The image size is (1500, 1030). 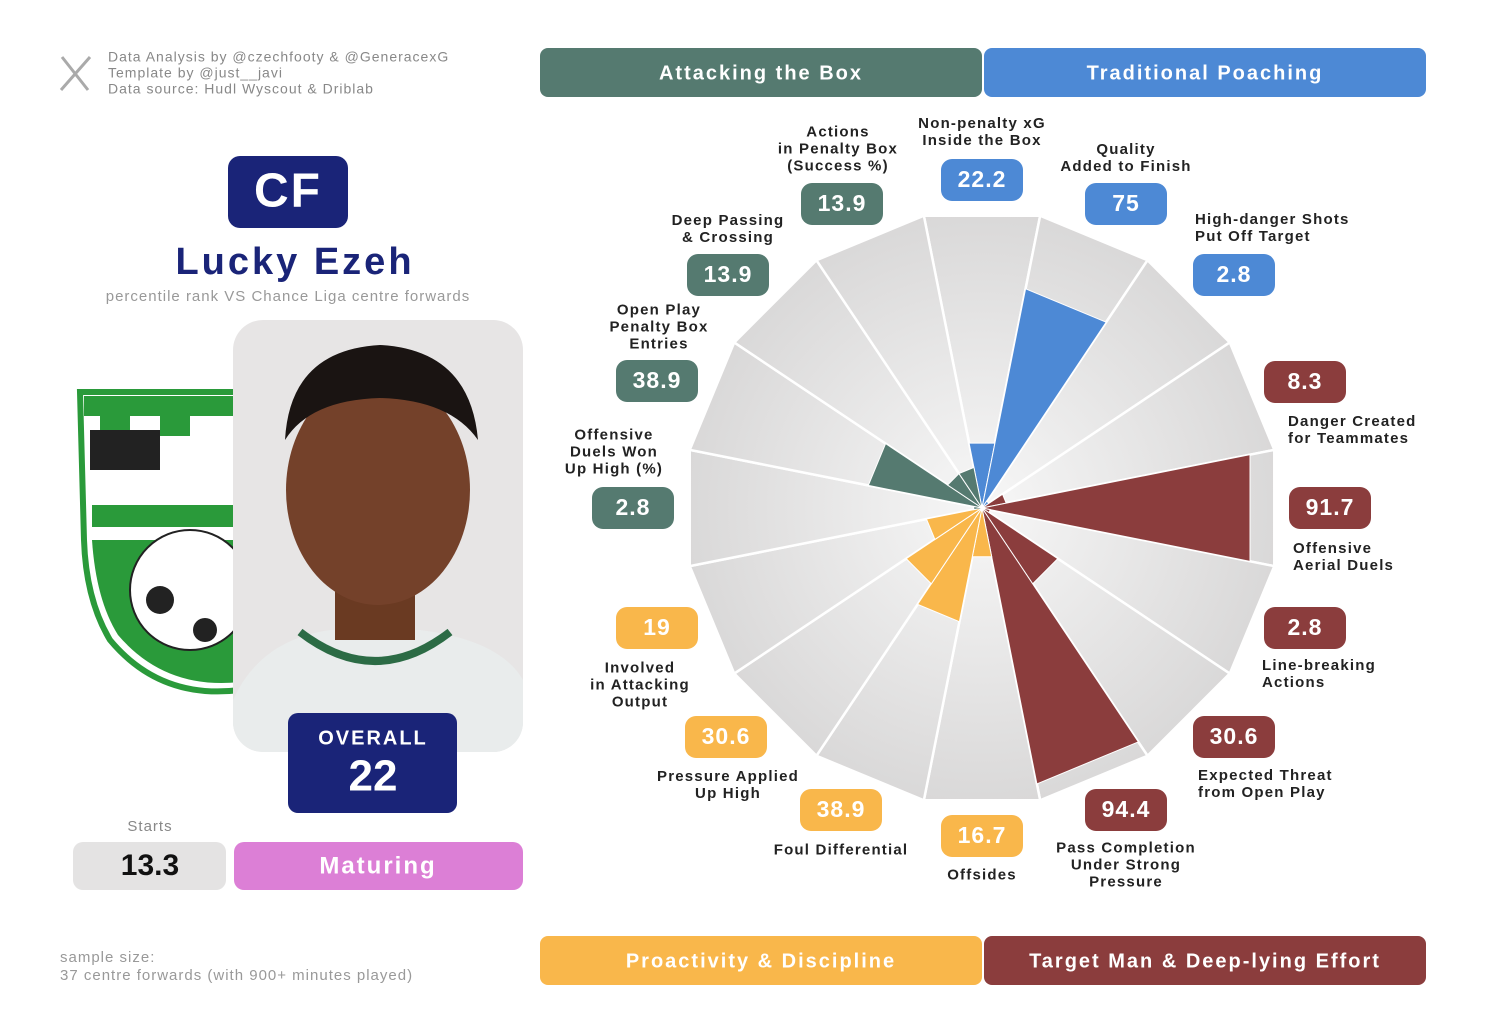 What do you see at coordinates (728, 785) in the screenshot?
I see `category-label: Pressure Applied Up High` at bounding box center [728, 785].